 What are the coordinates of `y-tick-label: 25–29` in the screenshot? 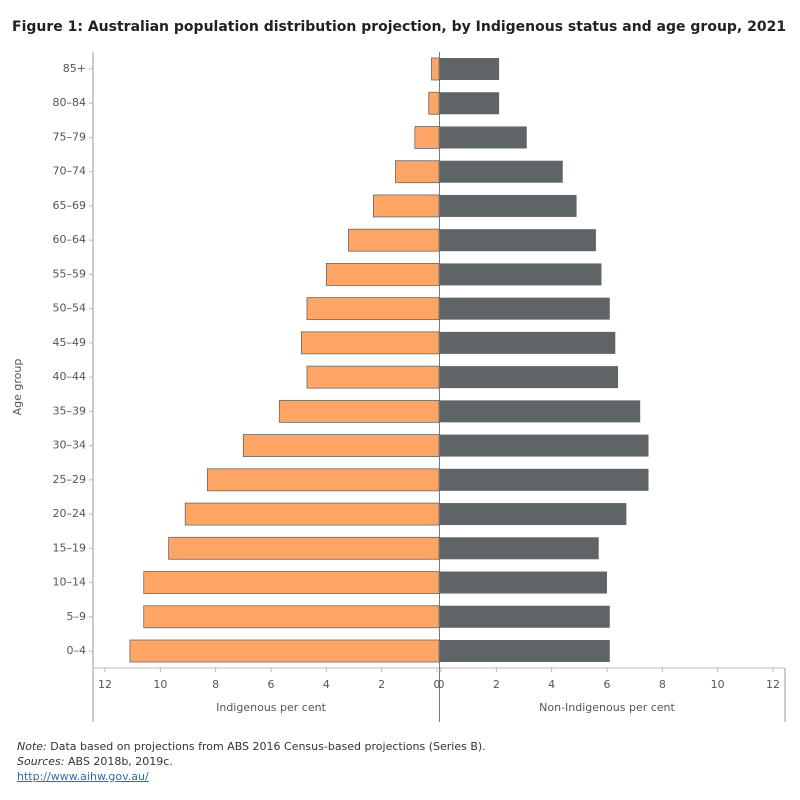 It's located at (70, 479).